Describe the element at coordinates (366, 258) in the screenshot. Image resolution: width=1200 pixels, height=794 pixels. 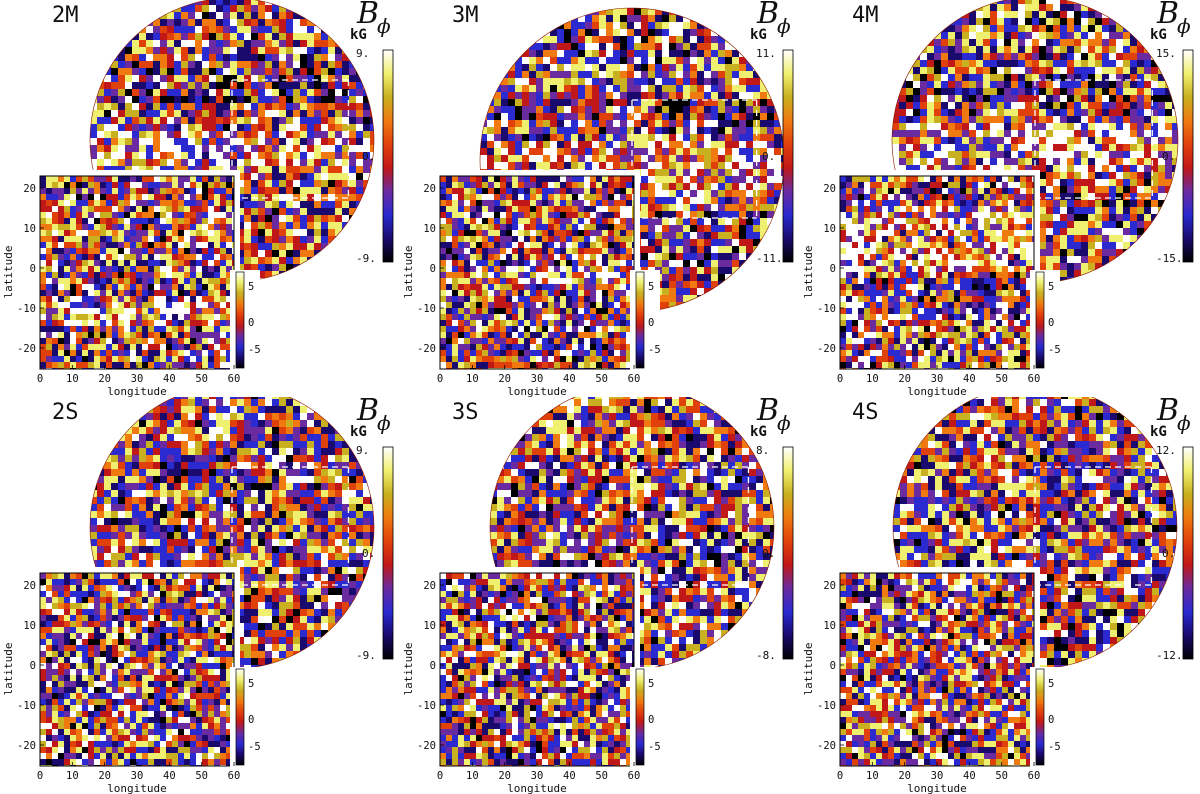
I see `colorbar-min: -9.` at that location.